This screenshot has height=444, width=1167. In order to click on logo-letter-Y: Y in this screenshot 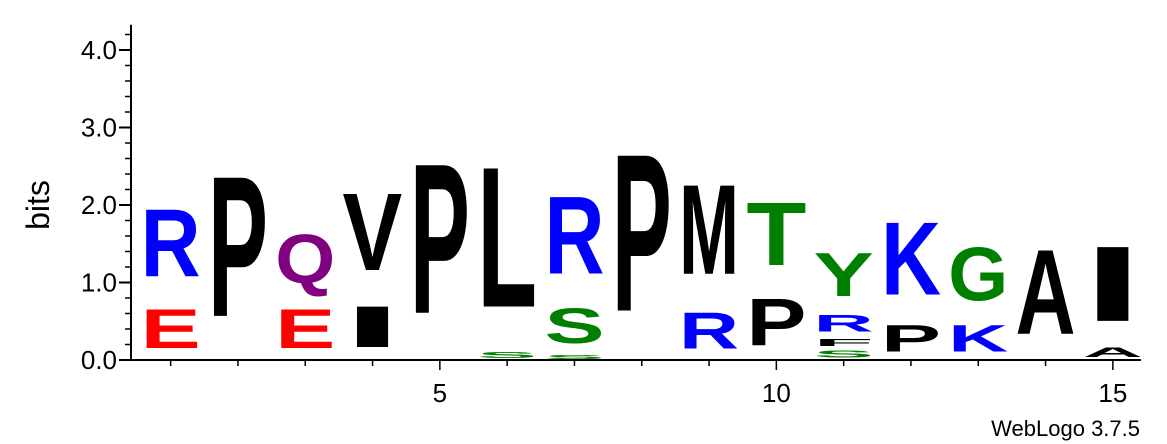, I will do `click(844, 274)`.